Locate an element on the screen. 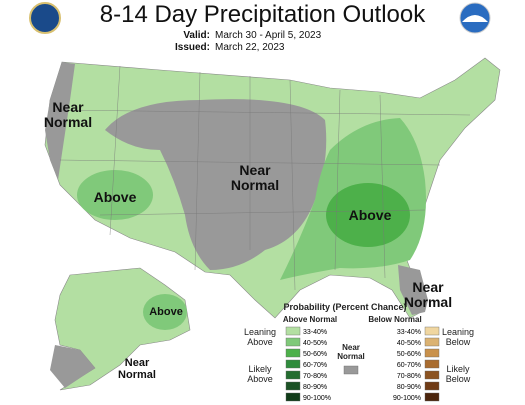 Image resolution: width=525 pixels, height=405 pixels. legend-group: Likely Above is located at coordinates (260, 374).